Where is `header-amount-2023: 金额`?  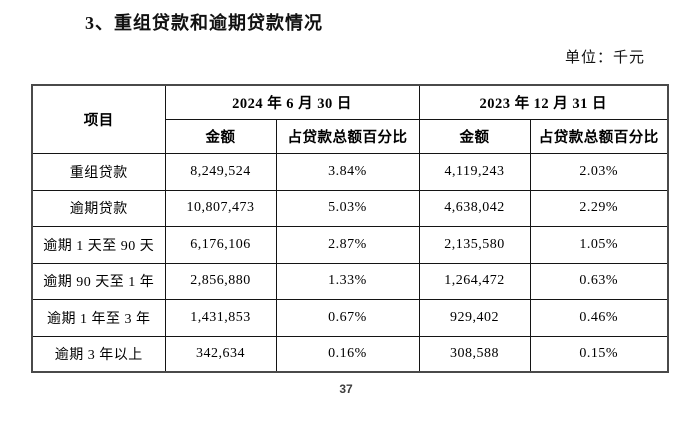 header-amount-2023: 金额 is located at coordinates (474, 136).